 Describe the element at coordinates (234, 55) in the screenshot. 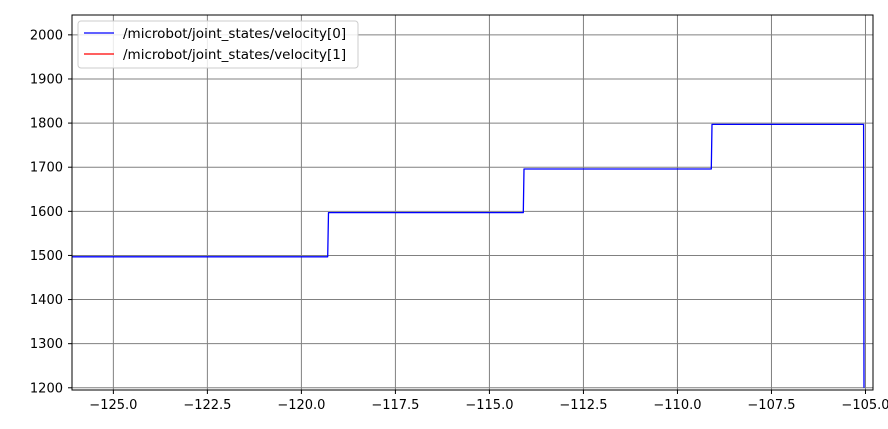

I see `legend-label-velocity-1: /microbot/joint_states/velocity[1]` at that location.